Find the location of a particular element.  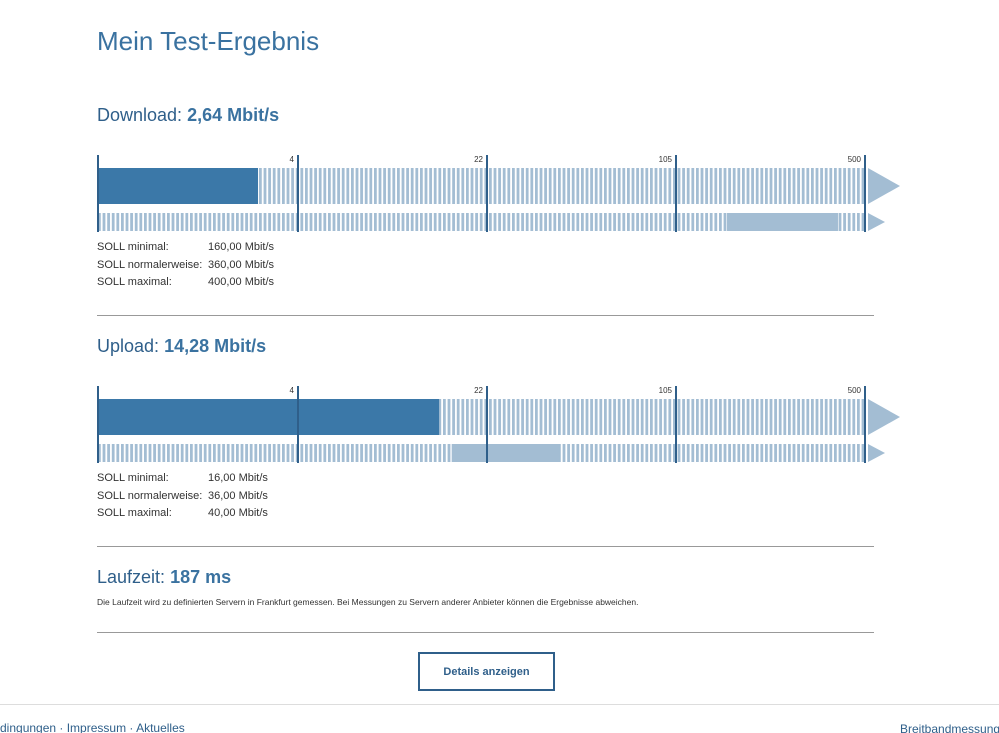

page-title: Mein Test-Ergebnis is located at coordinates (208, 41).